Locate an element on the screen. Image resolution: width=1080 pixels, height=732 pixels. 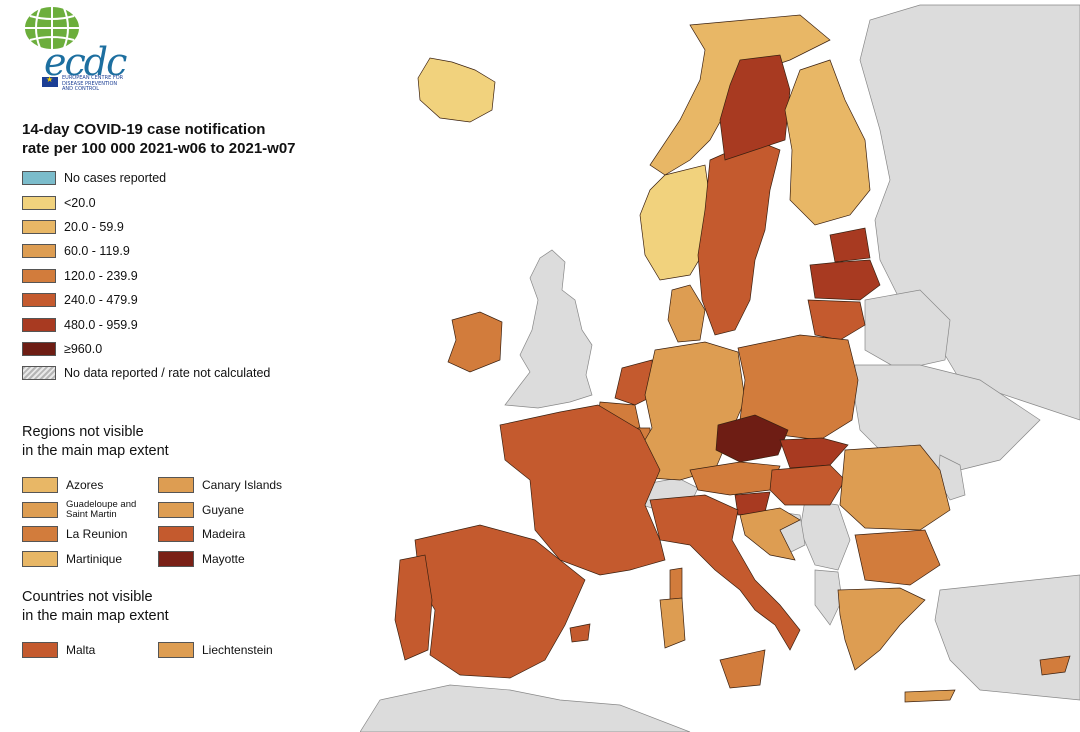
extent-item: Guyane is located at coordinates (233, 510).